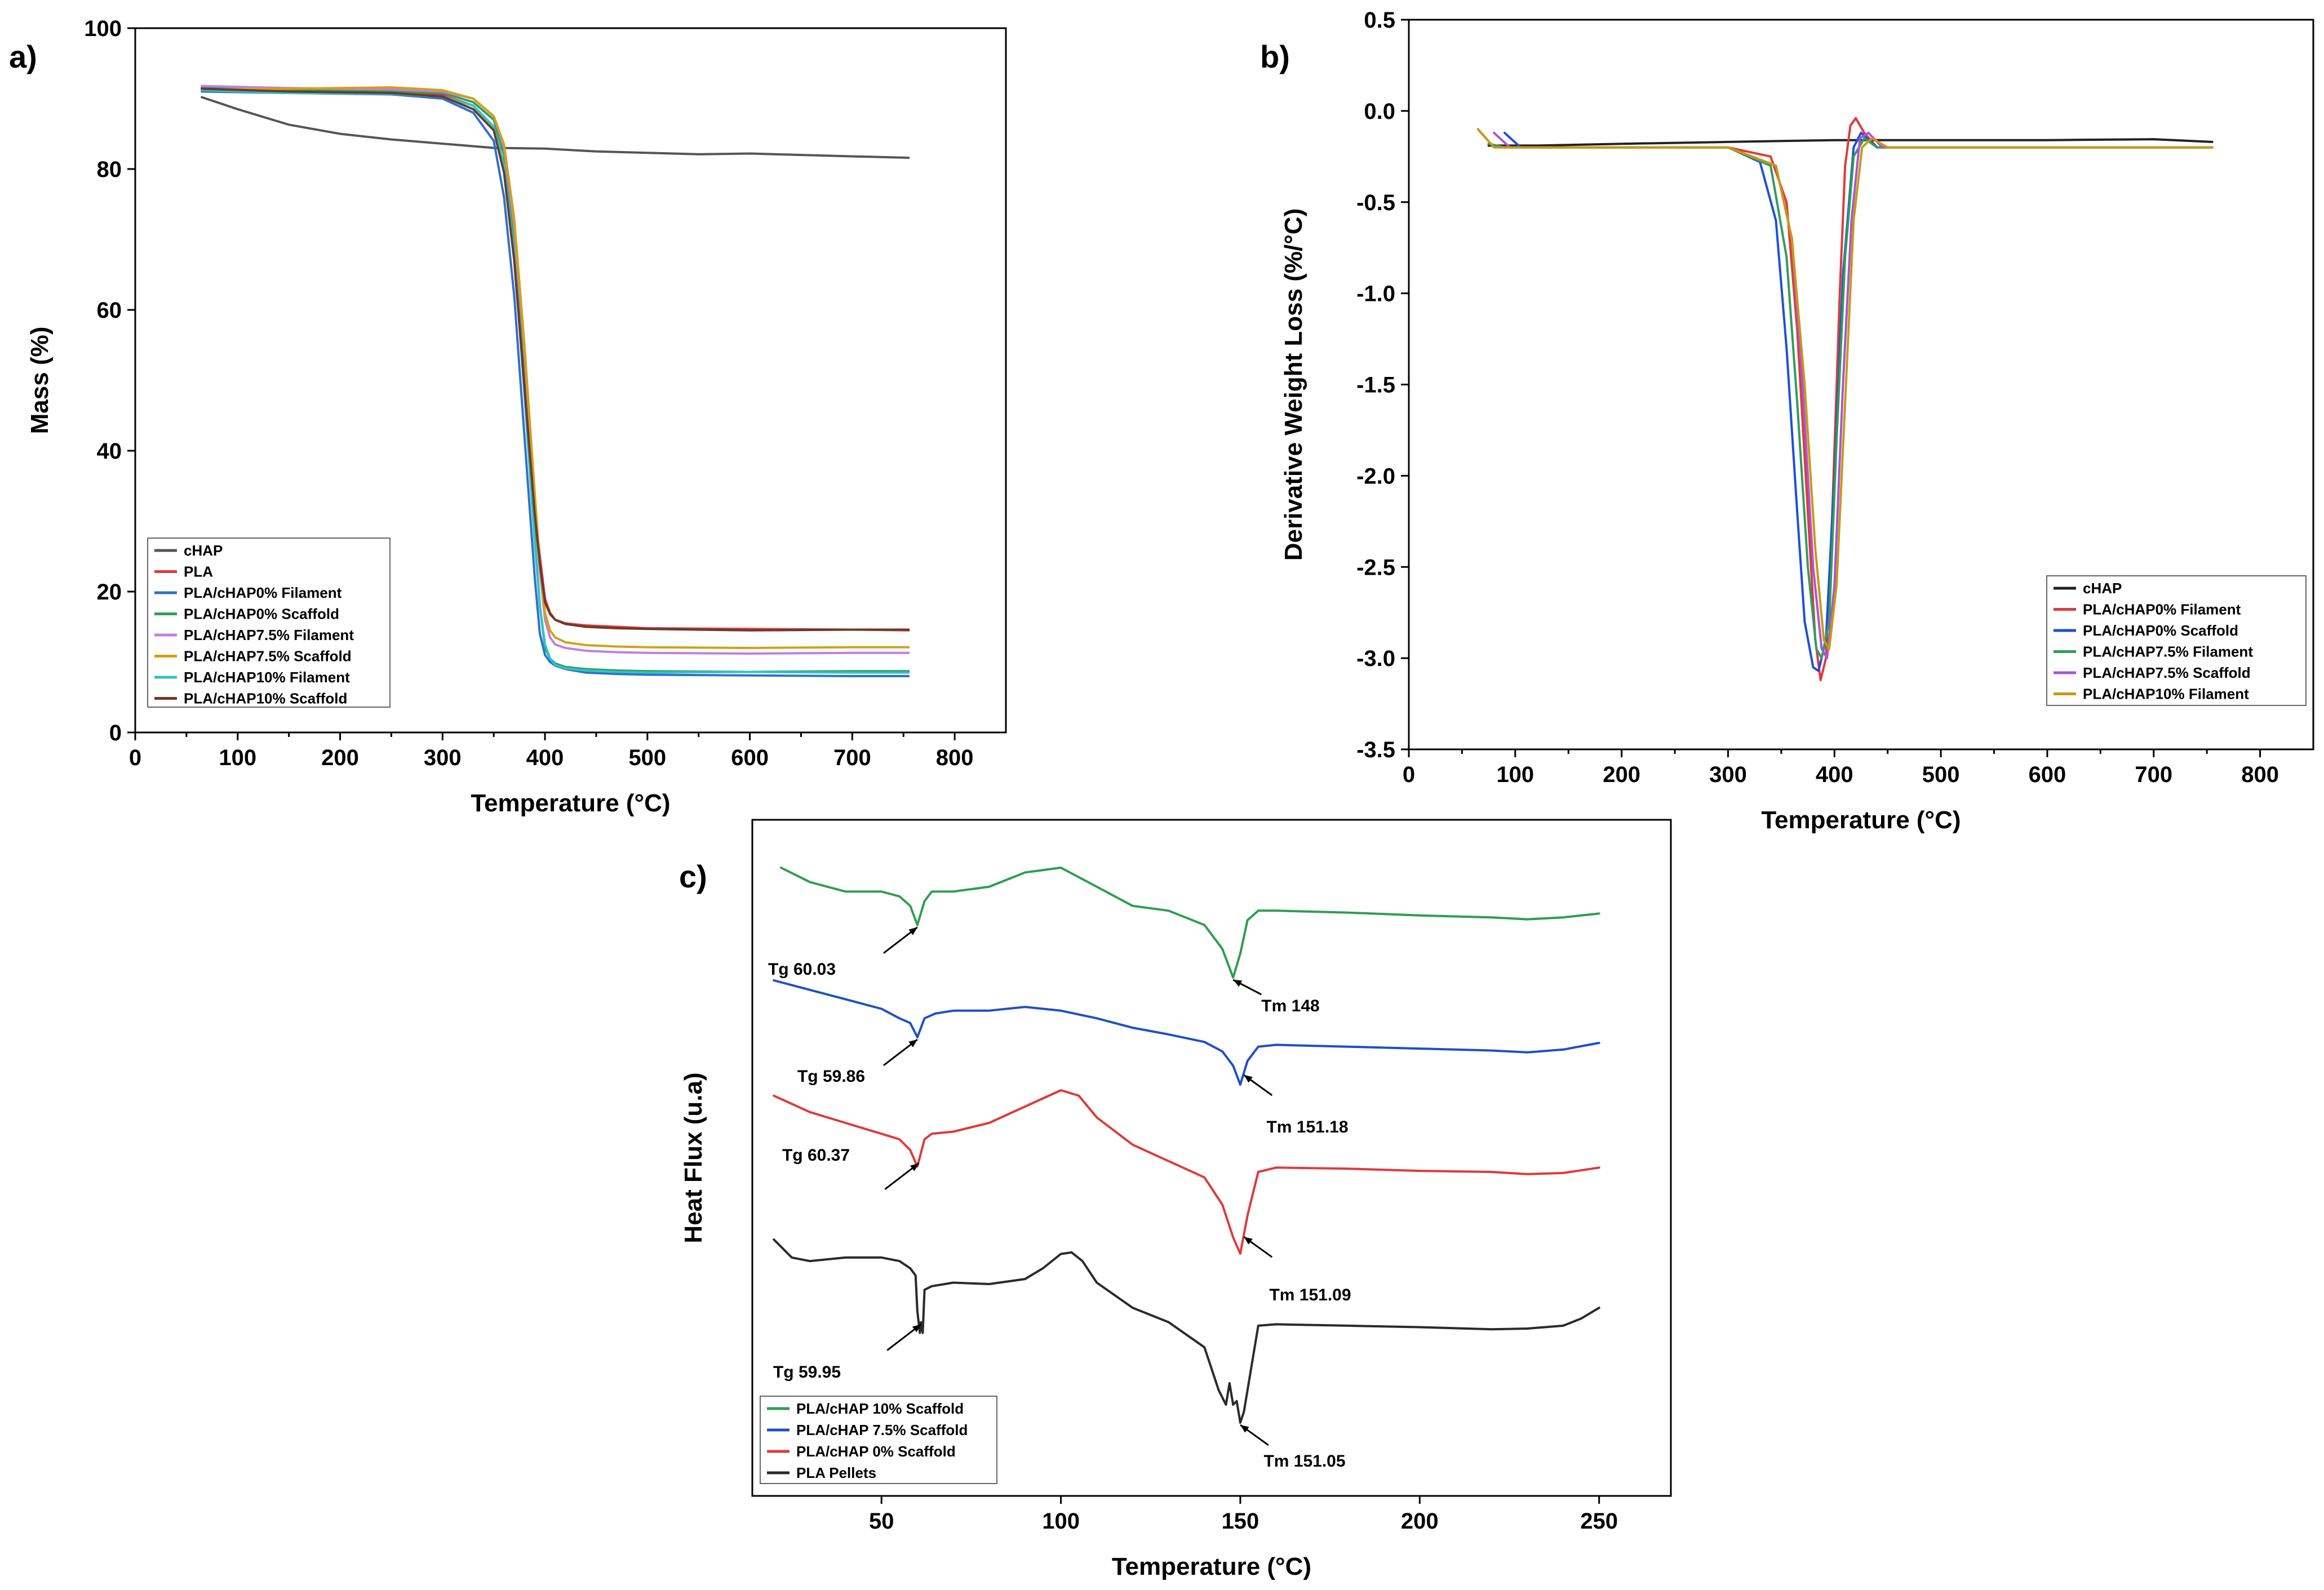  Describe the element at coordinates (1599, 1521) in the screenshot. I see `x-tick-label: 250` at that location.